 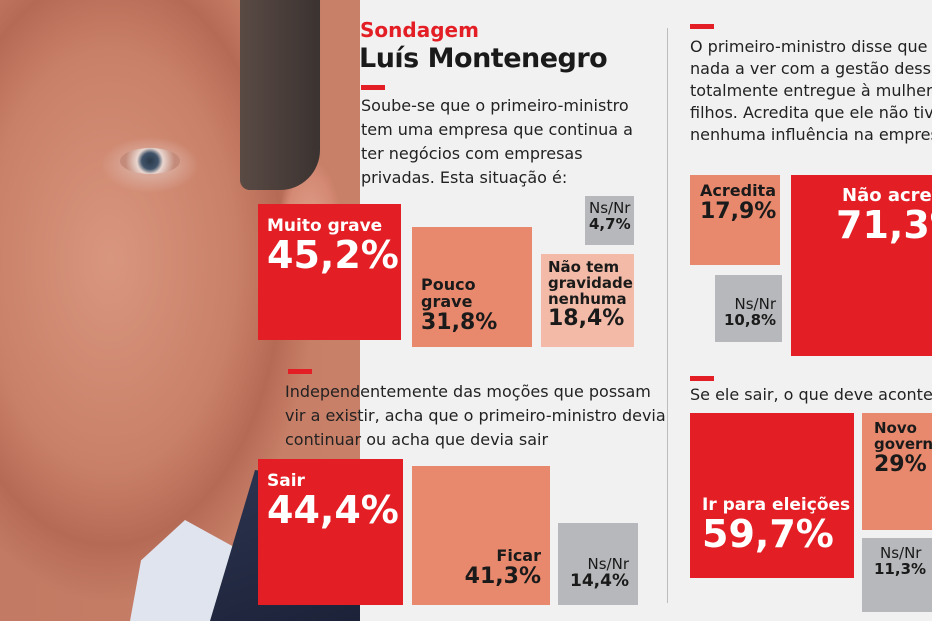 I want to click on question-line: Soube-se que o primeiro-ministro, so click(x=495, y=105).